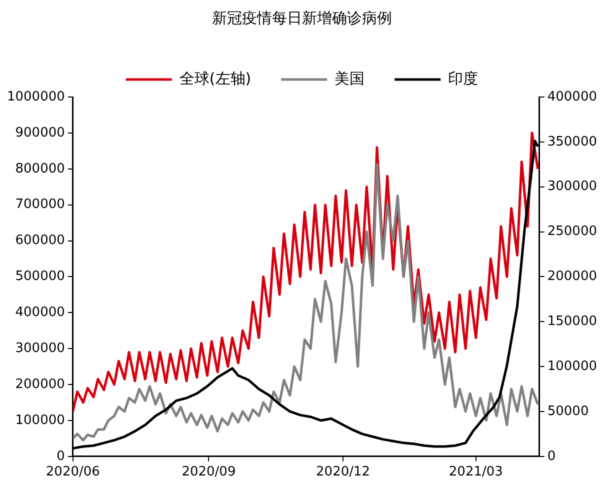 This screenshot has height=485, width=606. What do you see at coordinates (463, 78) in the screenshot?
I see `legend-label: 印度` at bounding box center [463, 78].